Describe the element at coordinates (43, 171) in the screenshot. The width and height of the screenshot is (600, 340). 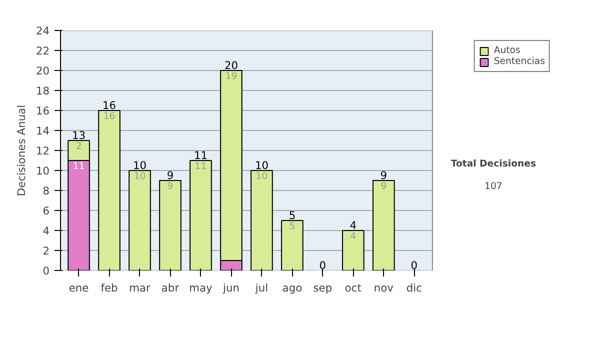
I see `y-tick-label: 10` at that location.